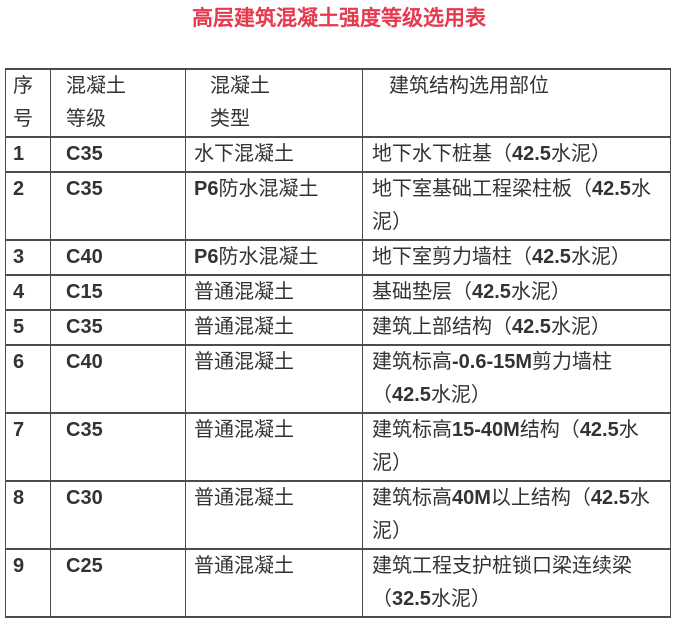 The width and height of the screenshot is (678, 622). What do you see at coordinates (28, 206) in the screenshot?
I see `cell-index: 2` at bounding box center [28, 206].